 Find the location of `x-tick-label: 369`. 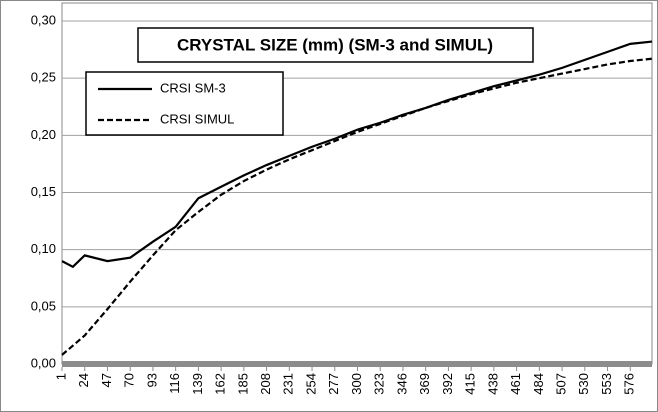

x-tick-label: 369 is located at coordinates (424, 384).